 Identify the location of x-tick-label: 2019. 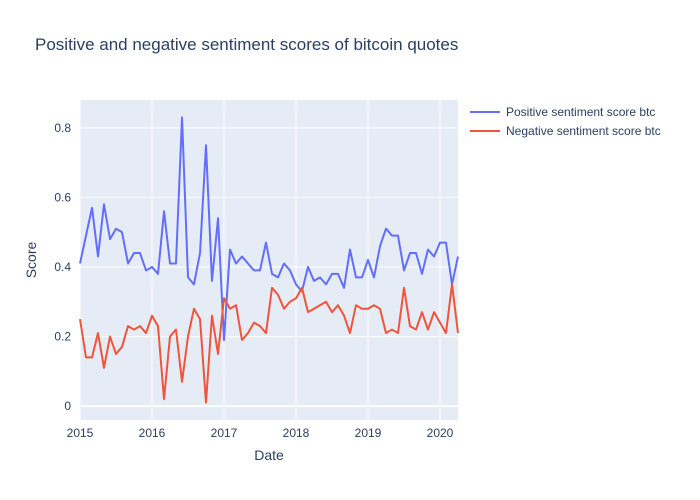
(368, 433).